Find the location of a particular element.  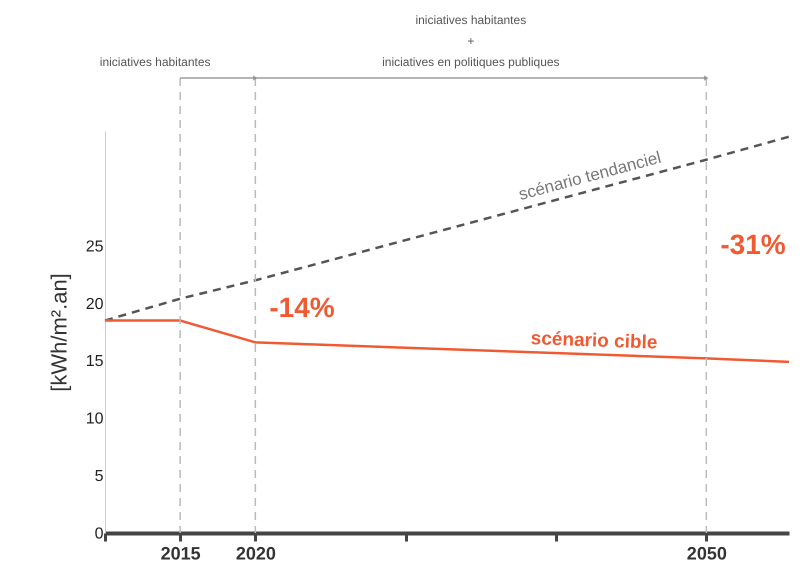

y-tick-label: 15 is located at coordinates (95, 361).